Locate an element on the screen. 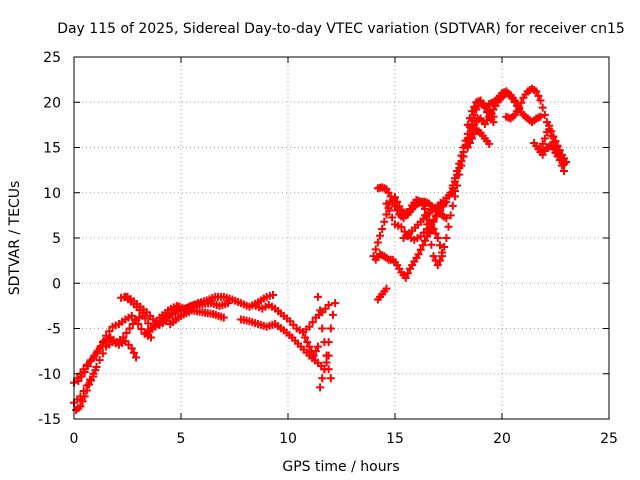 This screenshot has width=640, height=480. y-tick-label: 15 is located at coordinates (52, 149).